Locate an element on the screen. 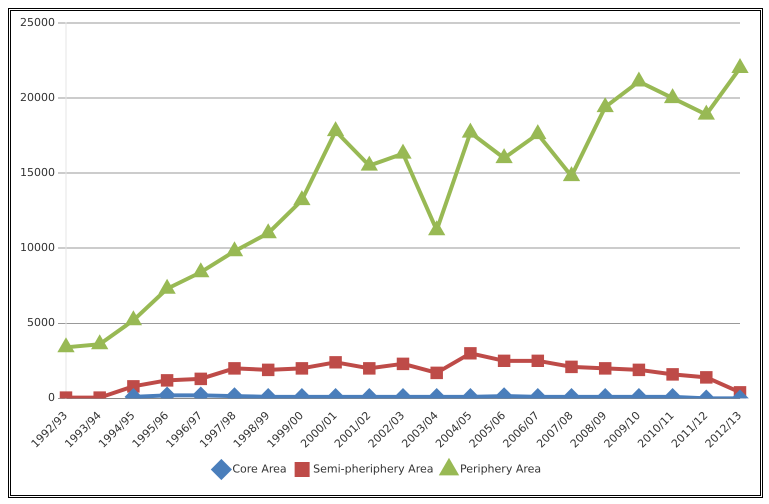 The image size is (769, 504). legend-label: Periphery Area is located at coordinates (501, 469).